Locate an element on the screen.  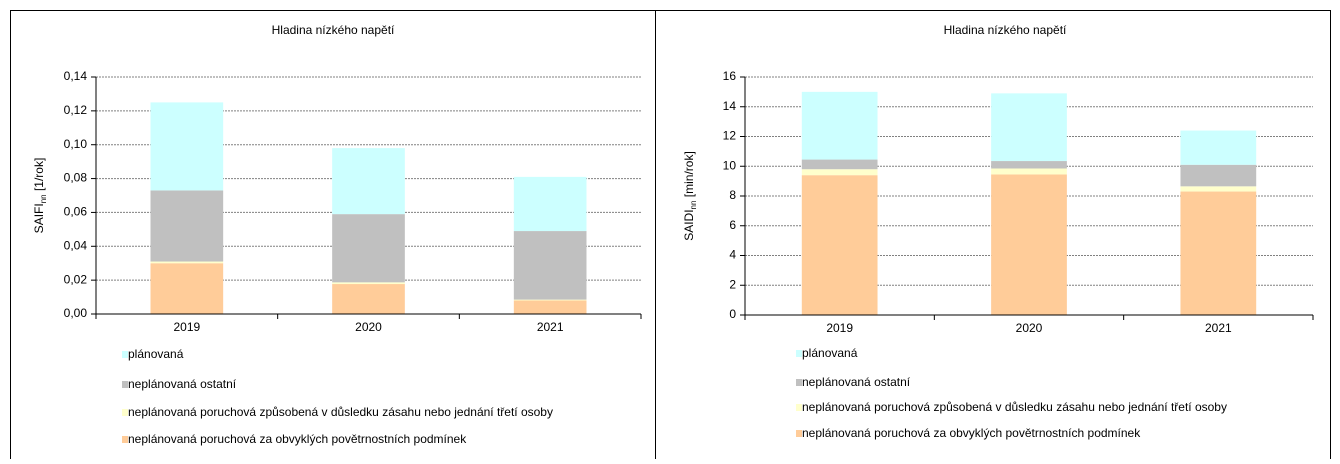
y-axis-label: SAIDInn [min/rok] is located at coordinates (690, 196).